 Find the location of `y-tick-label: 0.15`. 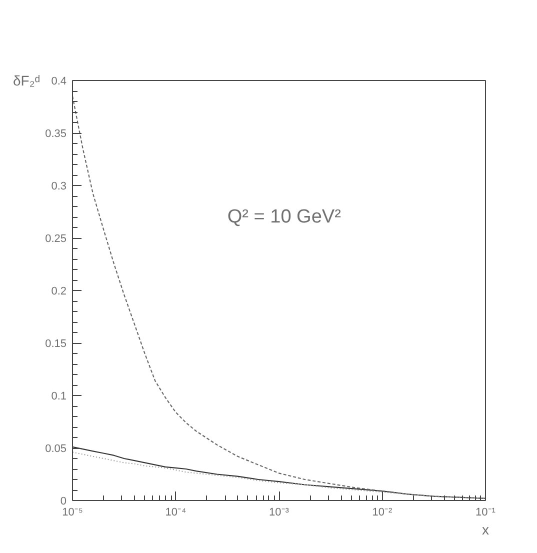

y-tick-label: 0.15 is located at coordinates (56, 344).